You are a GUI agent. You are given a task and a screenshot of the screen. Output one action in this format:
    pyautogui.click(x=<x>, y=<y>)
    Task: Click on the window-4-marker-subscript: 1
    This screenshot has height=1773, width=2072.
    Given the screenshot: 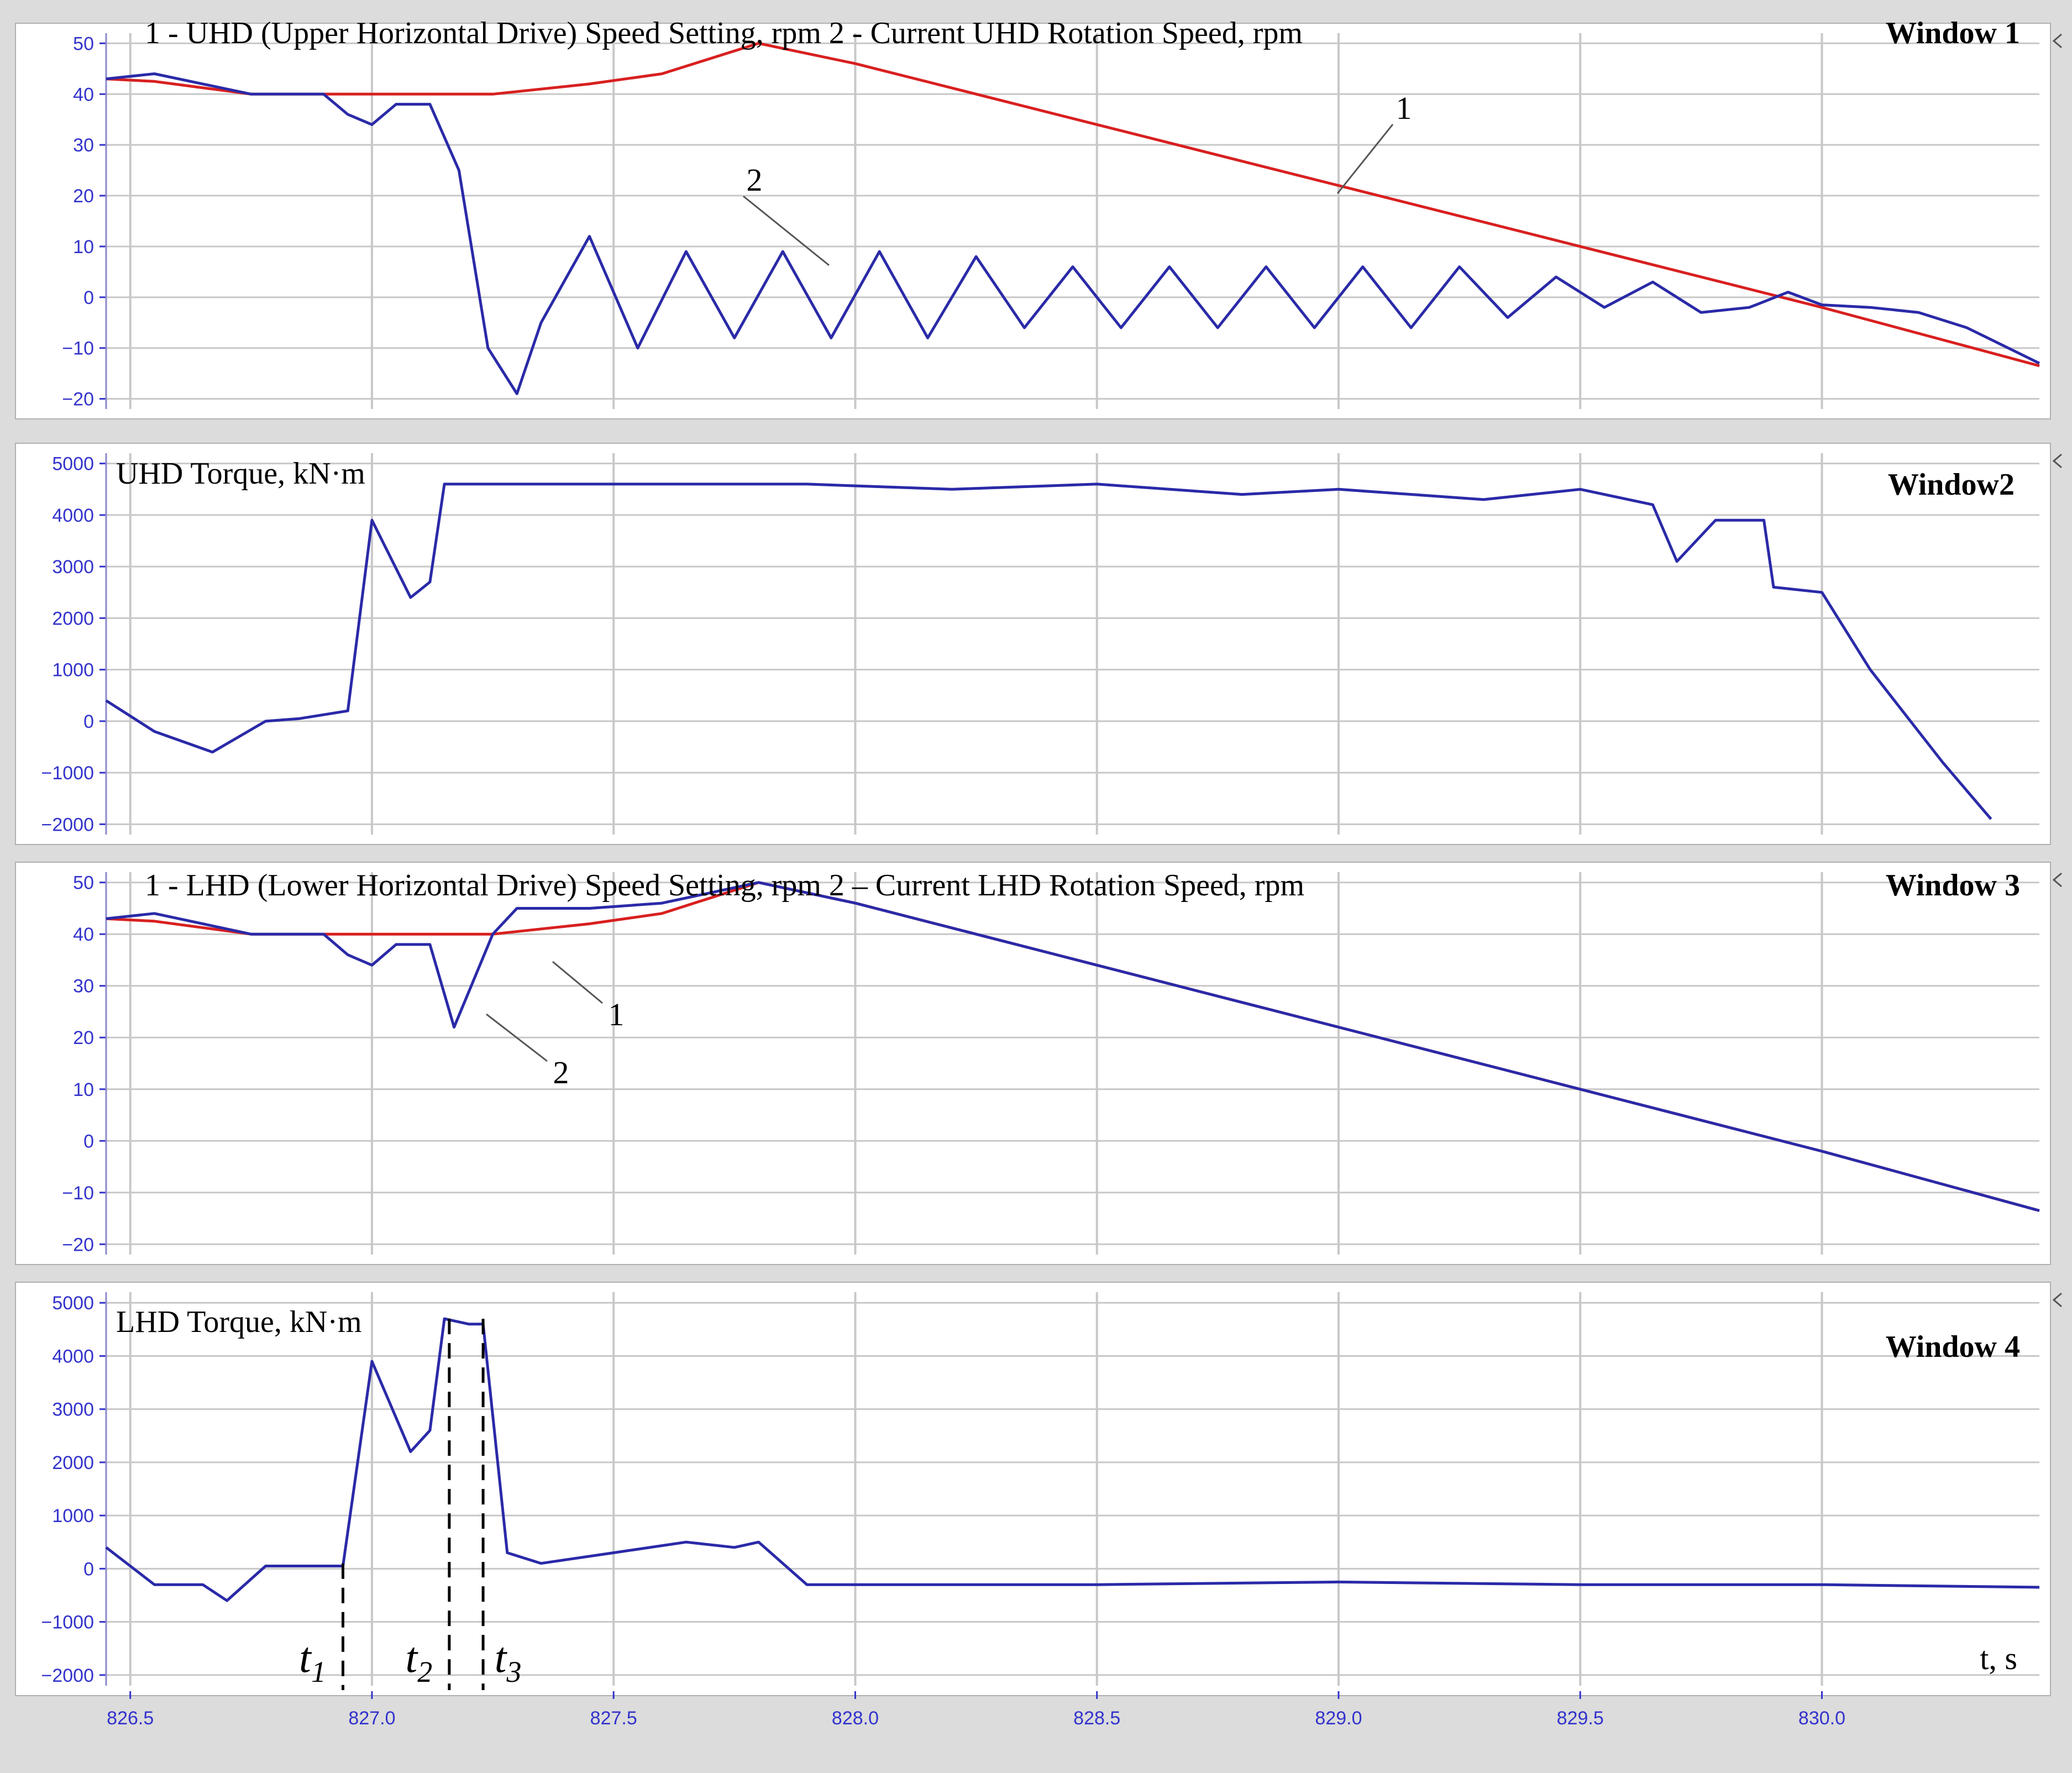 What is the action you would take?
    pyautogui.click(x=318, y=1671)
    